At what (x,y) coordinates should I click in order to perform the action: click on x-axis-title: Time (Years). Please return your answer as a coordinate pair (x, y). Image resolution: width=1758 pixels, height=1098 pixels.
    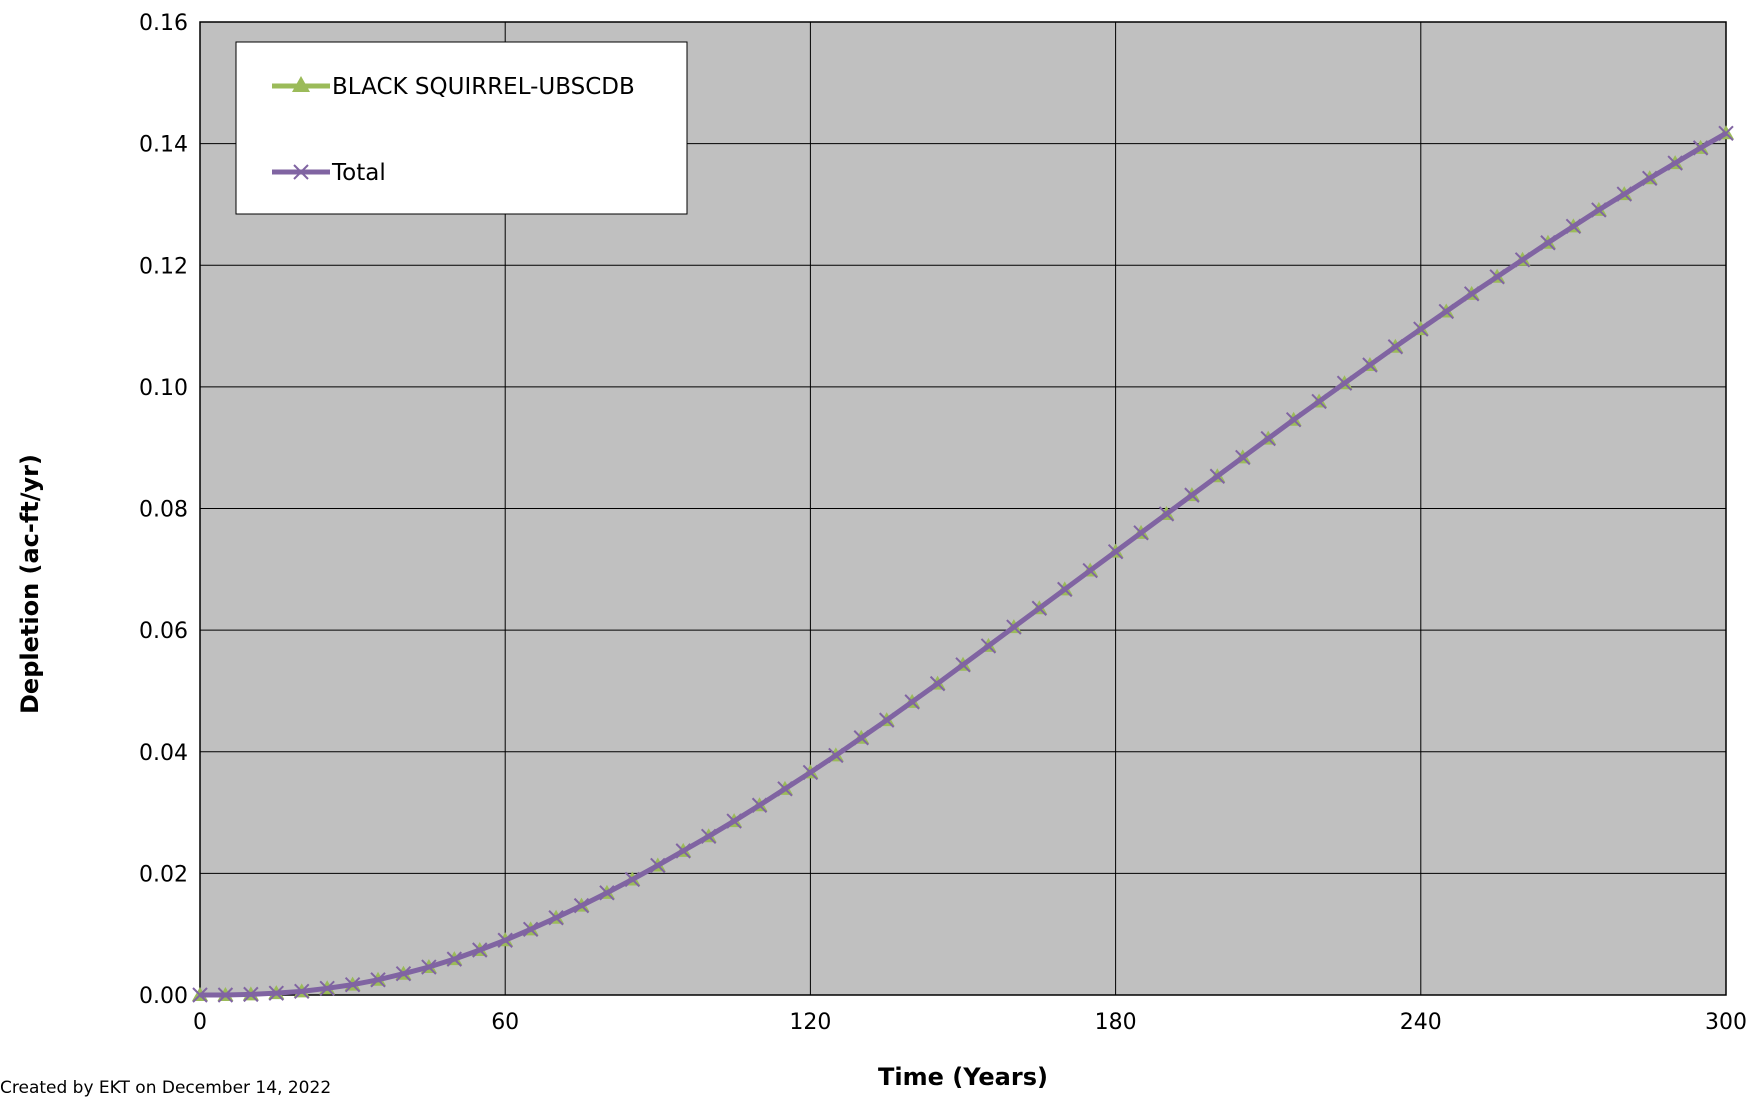
    Looking at the image, I should click on (963, 1077).